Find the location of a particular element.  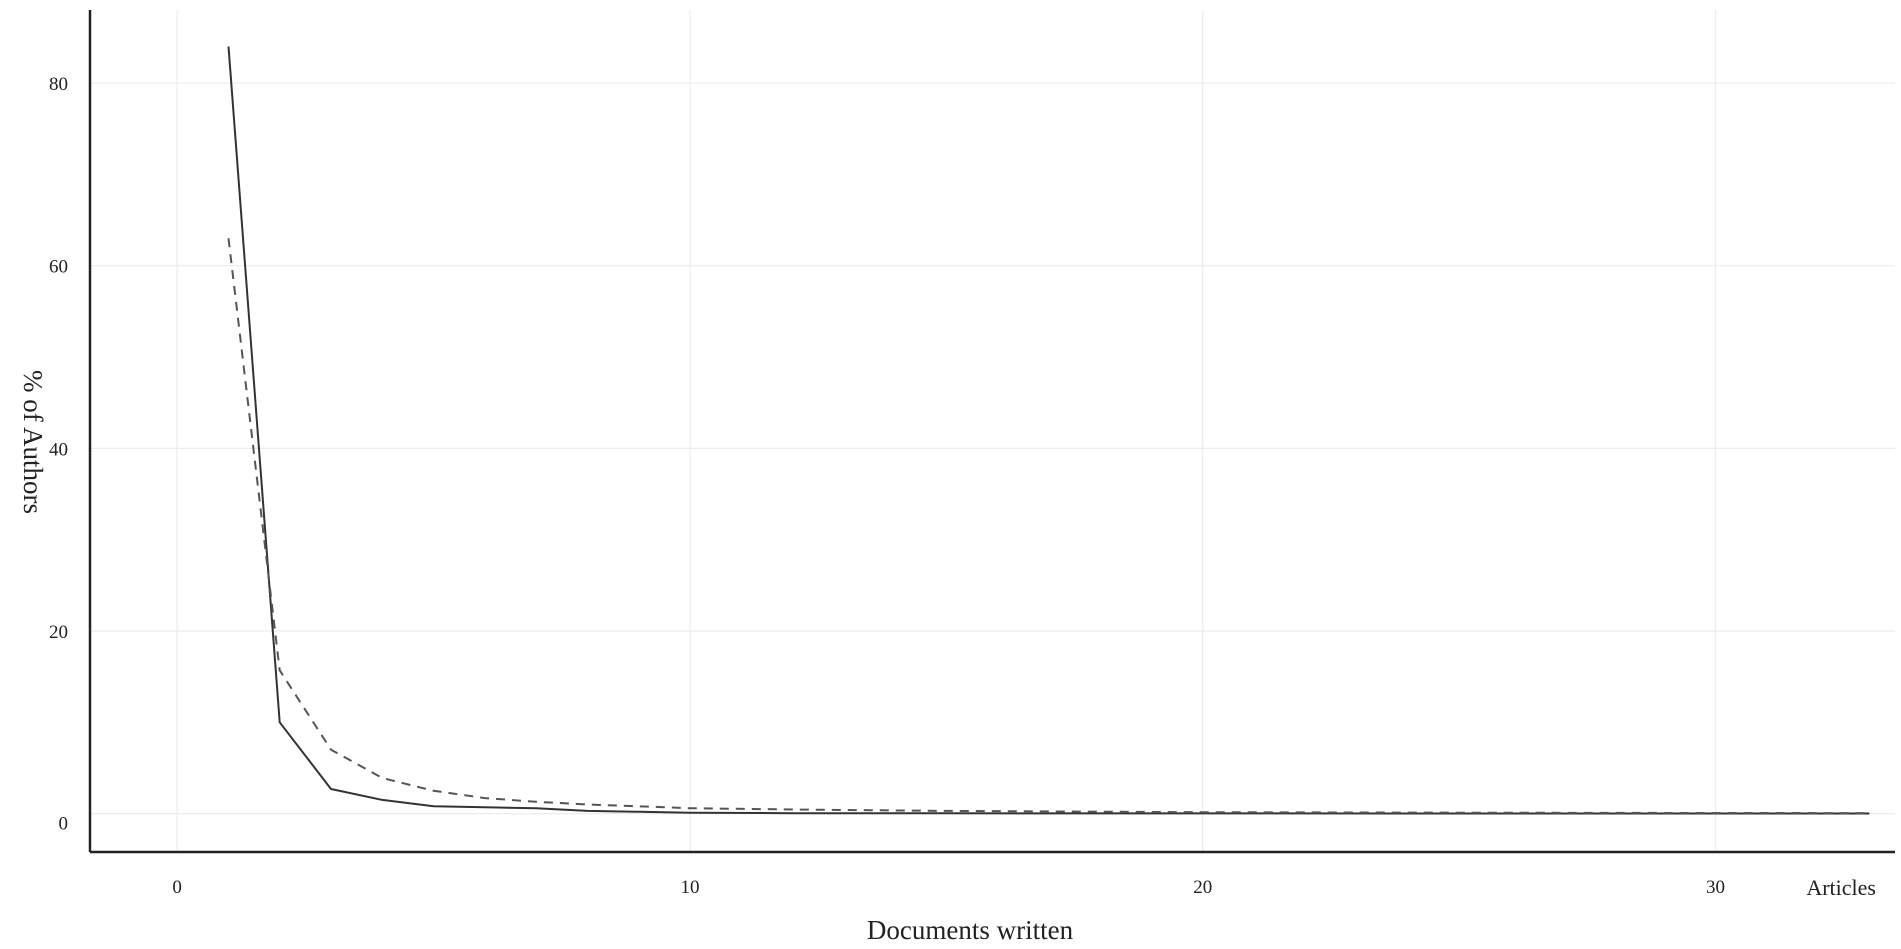

x-tick-label: 10 is located at coordinates (689, 887).